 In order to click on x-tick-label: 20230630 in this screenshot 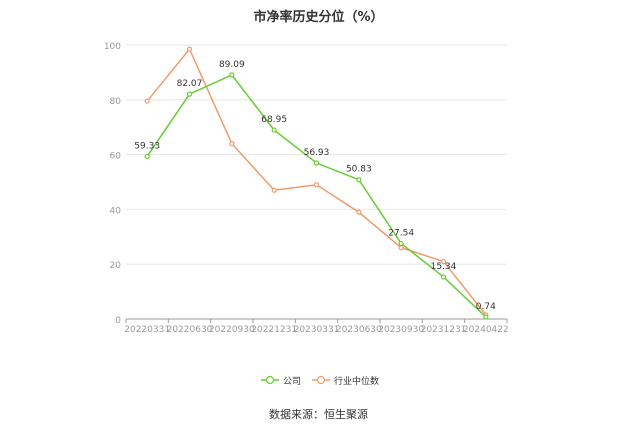, I will do `click(359, 330)`.